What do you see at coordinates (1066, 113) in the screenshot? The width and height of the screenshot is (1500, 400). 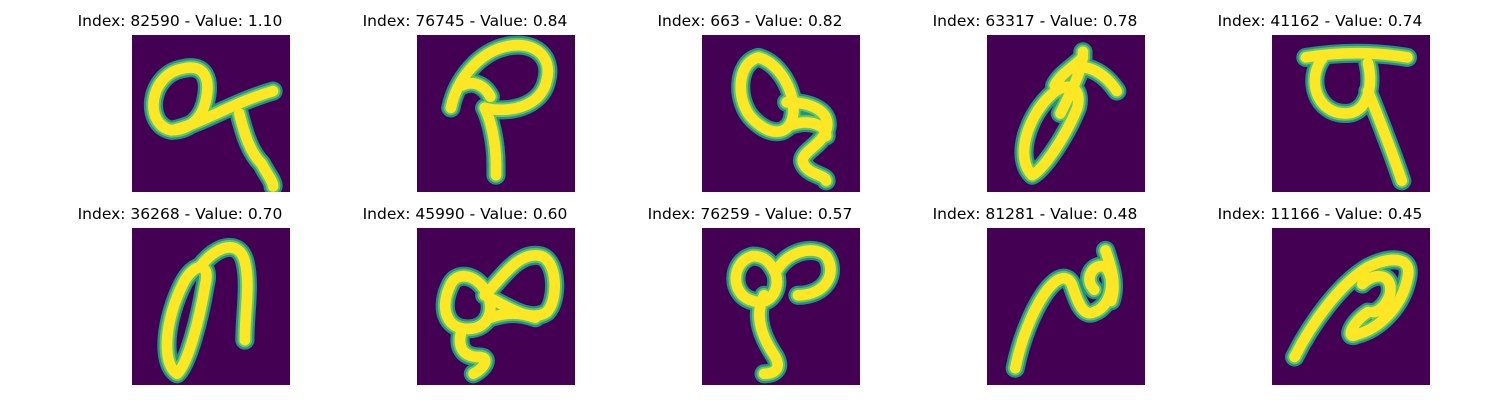 I see `handwritten-glyph-arrow-image` at bounding box center [1066, 113].